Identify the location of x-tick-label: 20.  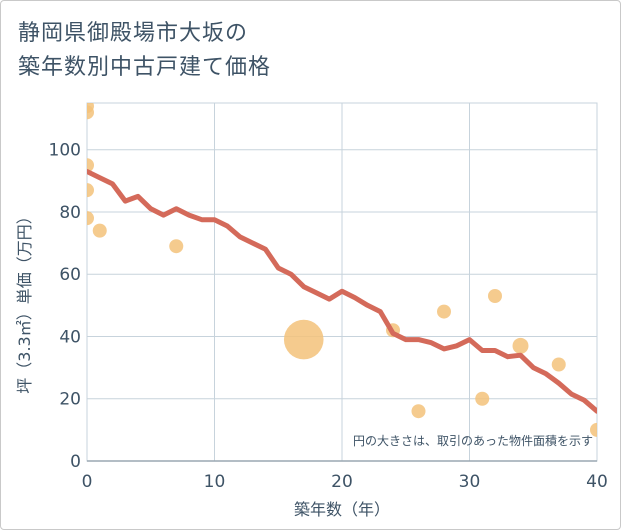
(342, 482).